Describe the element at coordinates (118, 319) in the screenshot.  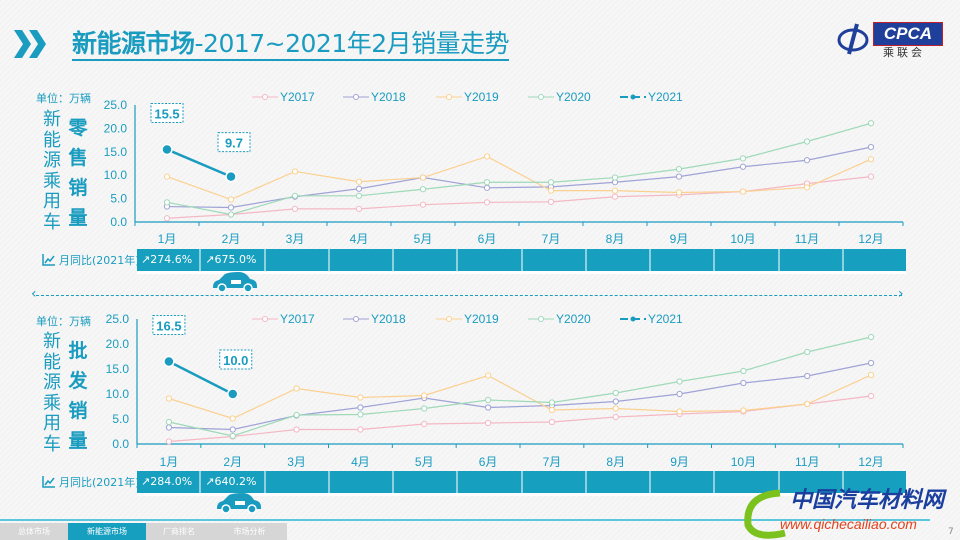
I see `y-tick-label: 25.0` at that location.